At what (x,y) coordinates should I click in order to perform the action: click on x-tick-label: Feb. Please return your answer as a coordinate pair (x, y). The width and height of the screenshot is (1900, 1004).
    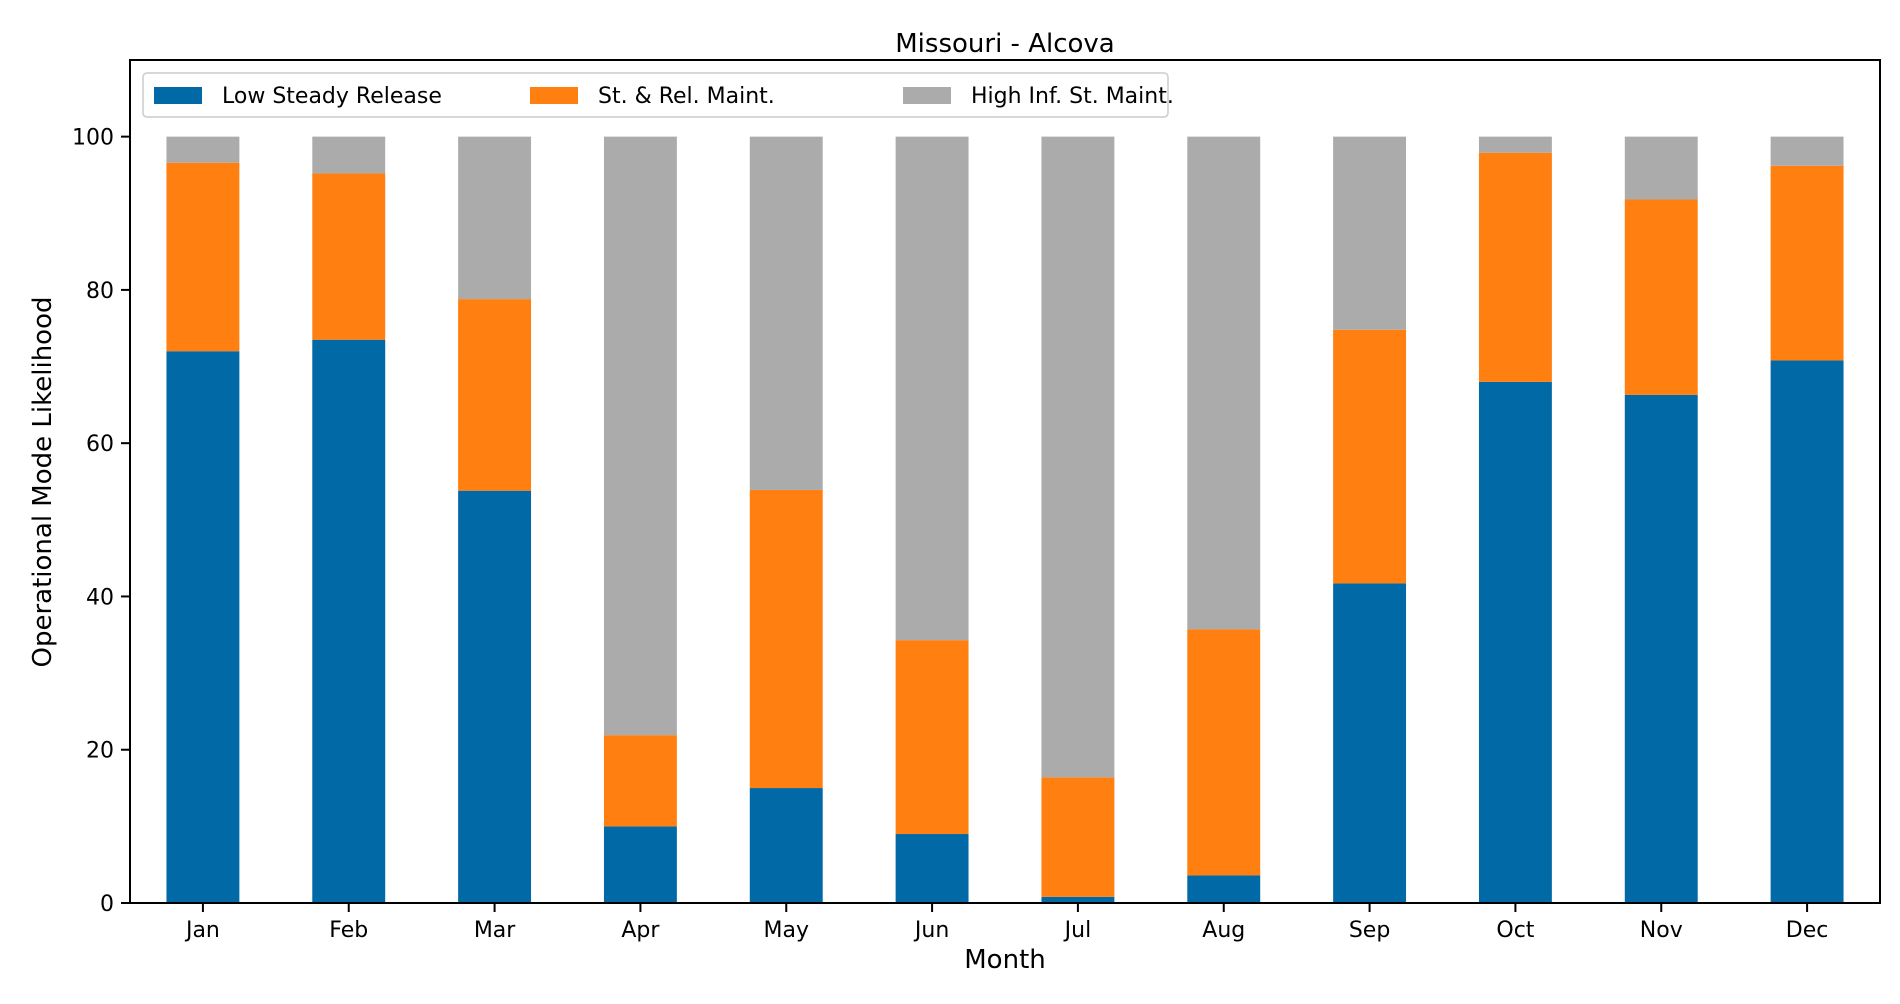
    Looking at the image, I should click on (348, 930).